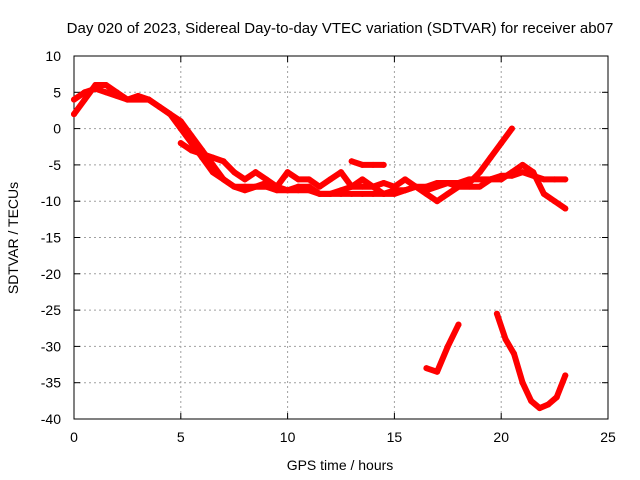  I want to click on x-tick-label: 0, so click(74, 437).